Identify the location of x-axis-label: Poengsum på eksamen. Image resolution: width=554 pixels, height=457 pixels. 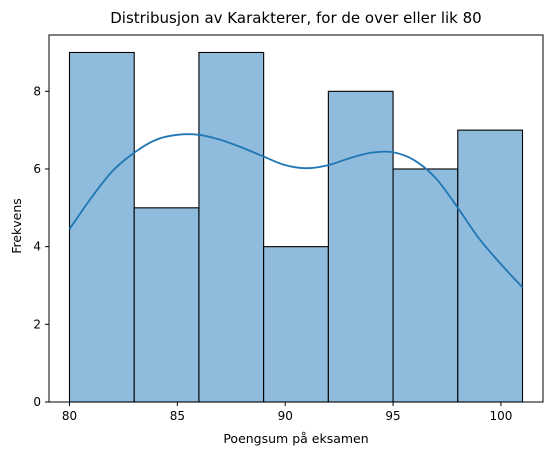
(295, 438).